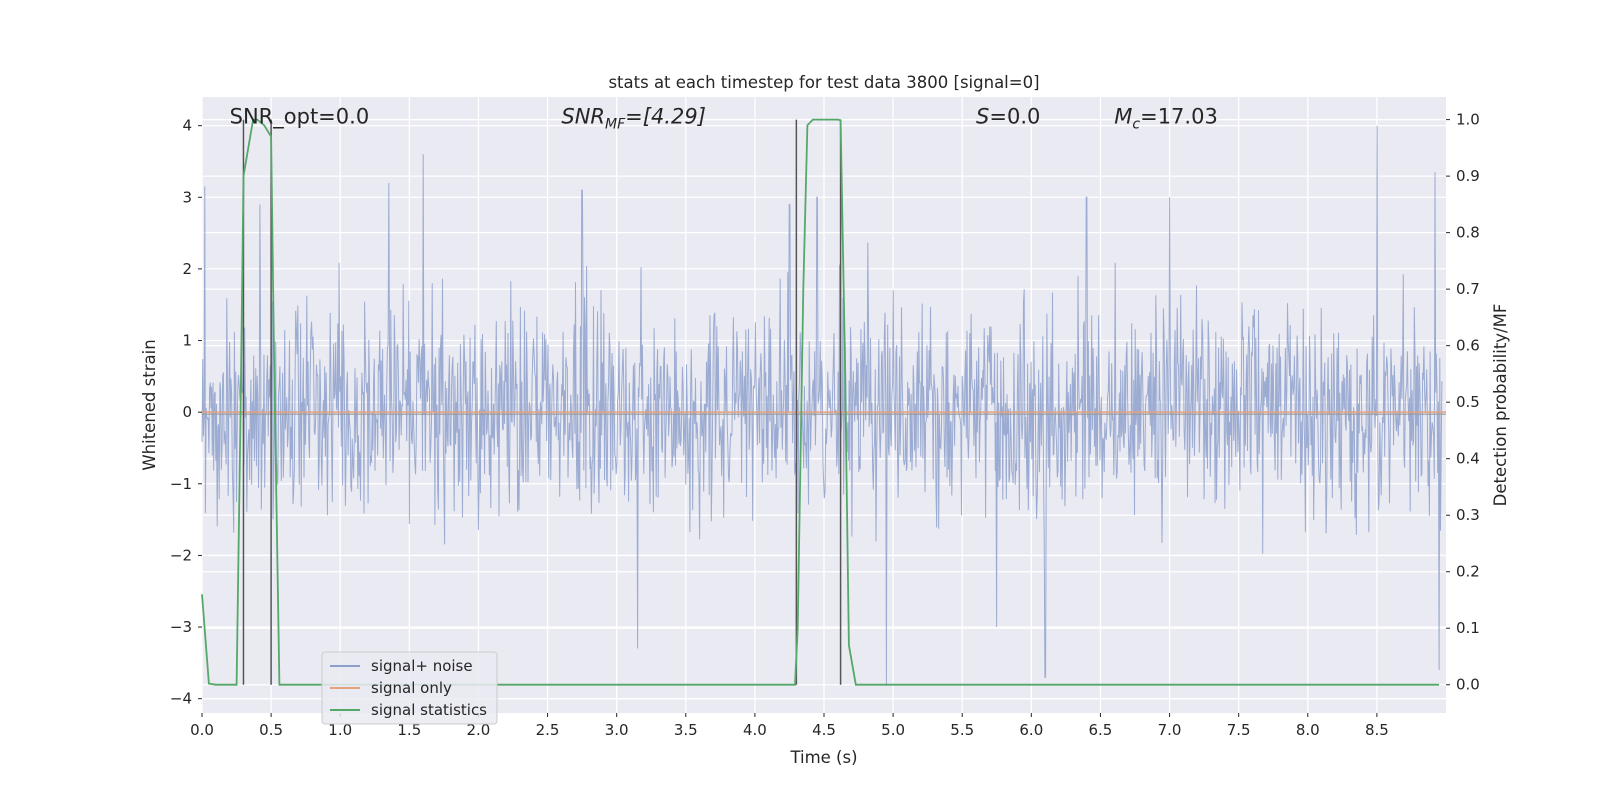 Image resolution: width=1600 pixels, height=804 pixels. What do you see at coordinates (824, 730) in the screenshot?
I see `x-tick-label: 4.5` at bounding box center [824, 730].